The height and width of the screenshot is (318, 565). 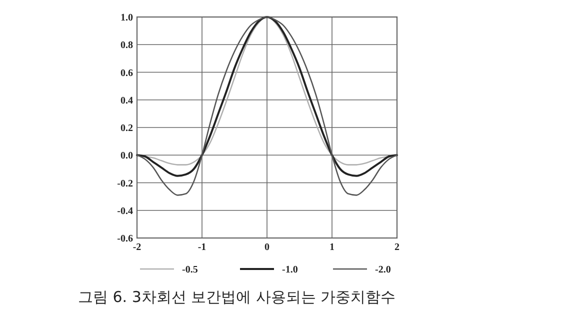 I want to click on x-tick-label: -1, so click(x=202, y=247).